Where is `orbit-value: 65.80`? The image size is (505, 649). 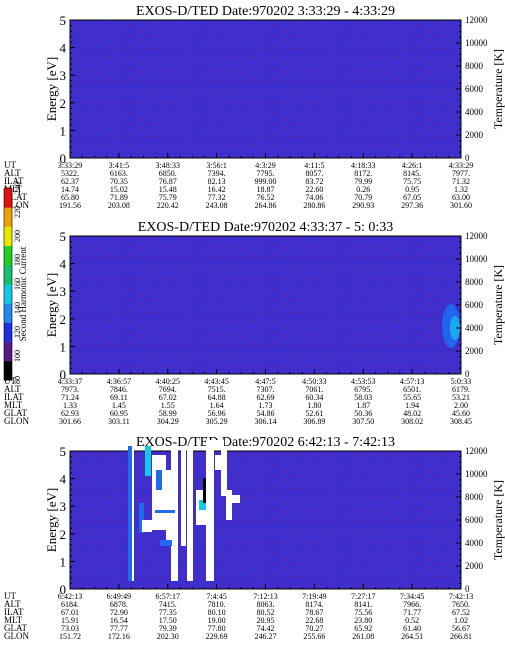 orbit-value: 65.80 is located at coordinates (70, 197).